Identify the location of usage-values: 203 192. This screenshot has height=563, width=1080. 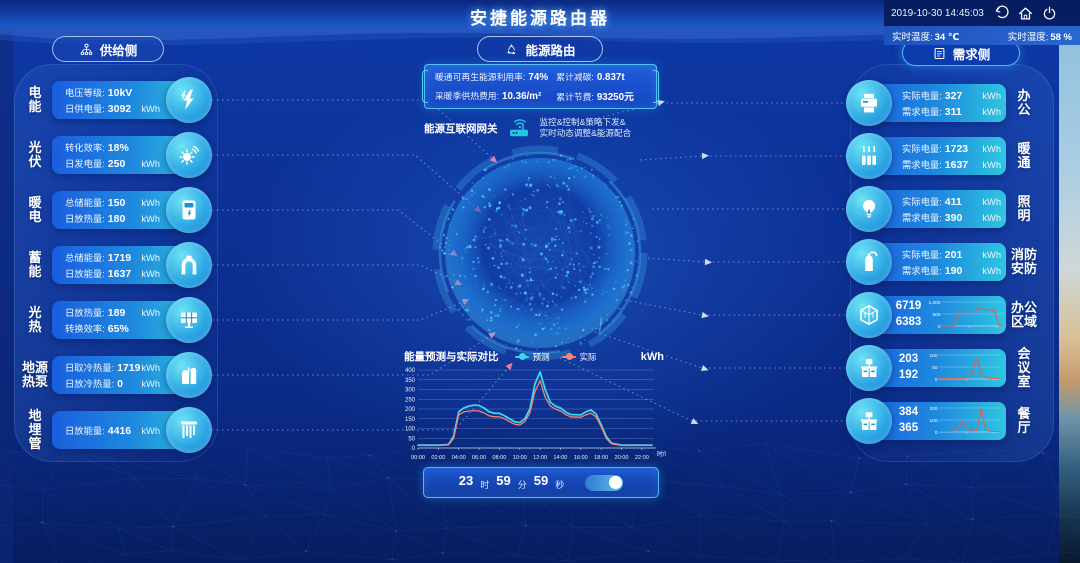
(908, 367).